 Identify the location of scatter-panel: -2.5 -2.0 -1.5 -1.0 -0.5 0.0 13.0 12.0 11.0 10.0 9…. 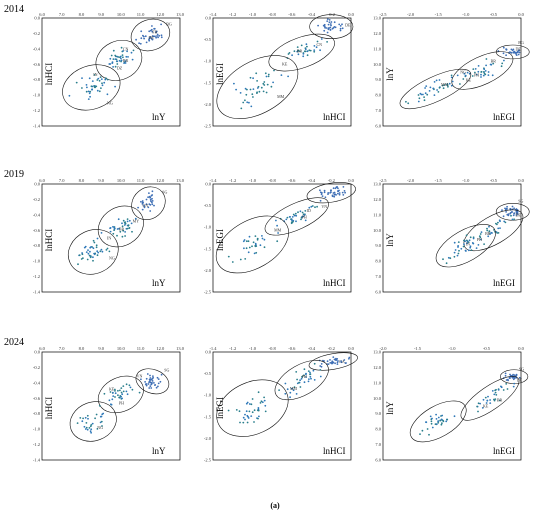
(451, 236).